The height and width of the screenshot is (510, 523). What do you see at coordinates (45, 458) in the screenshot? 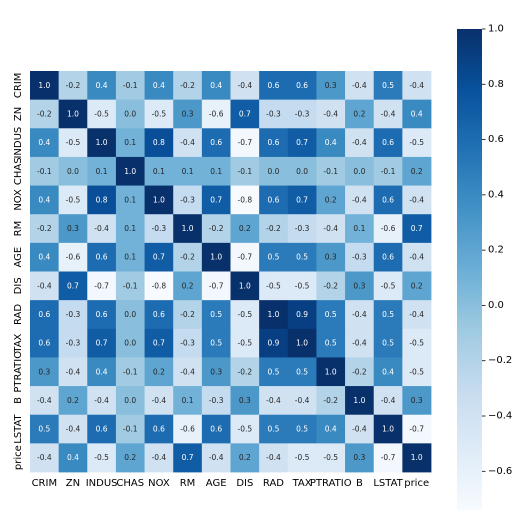
I see `heatmap-cell-price-CRIM` at bounding box center [45, 458].